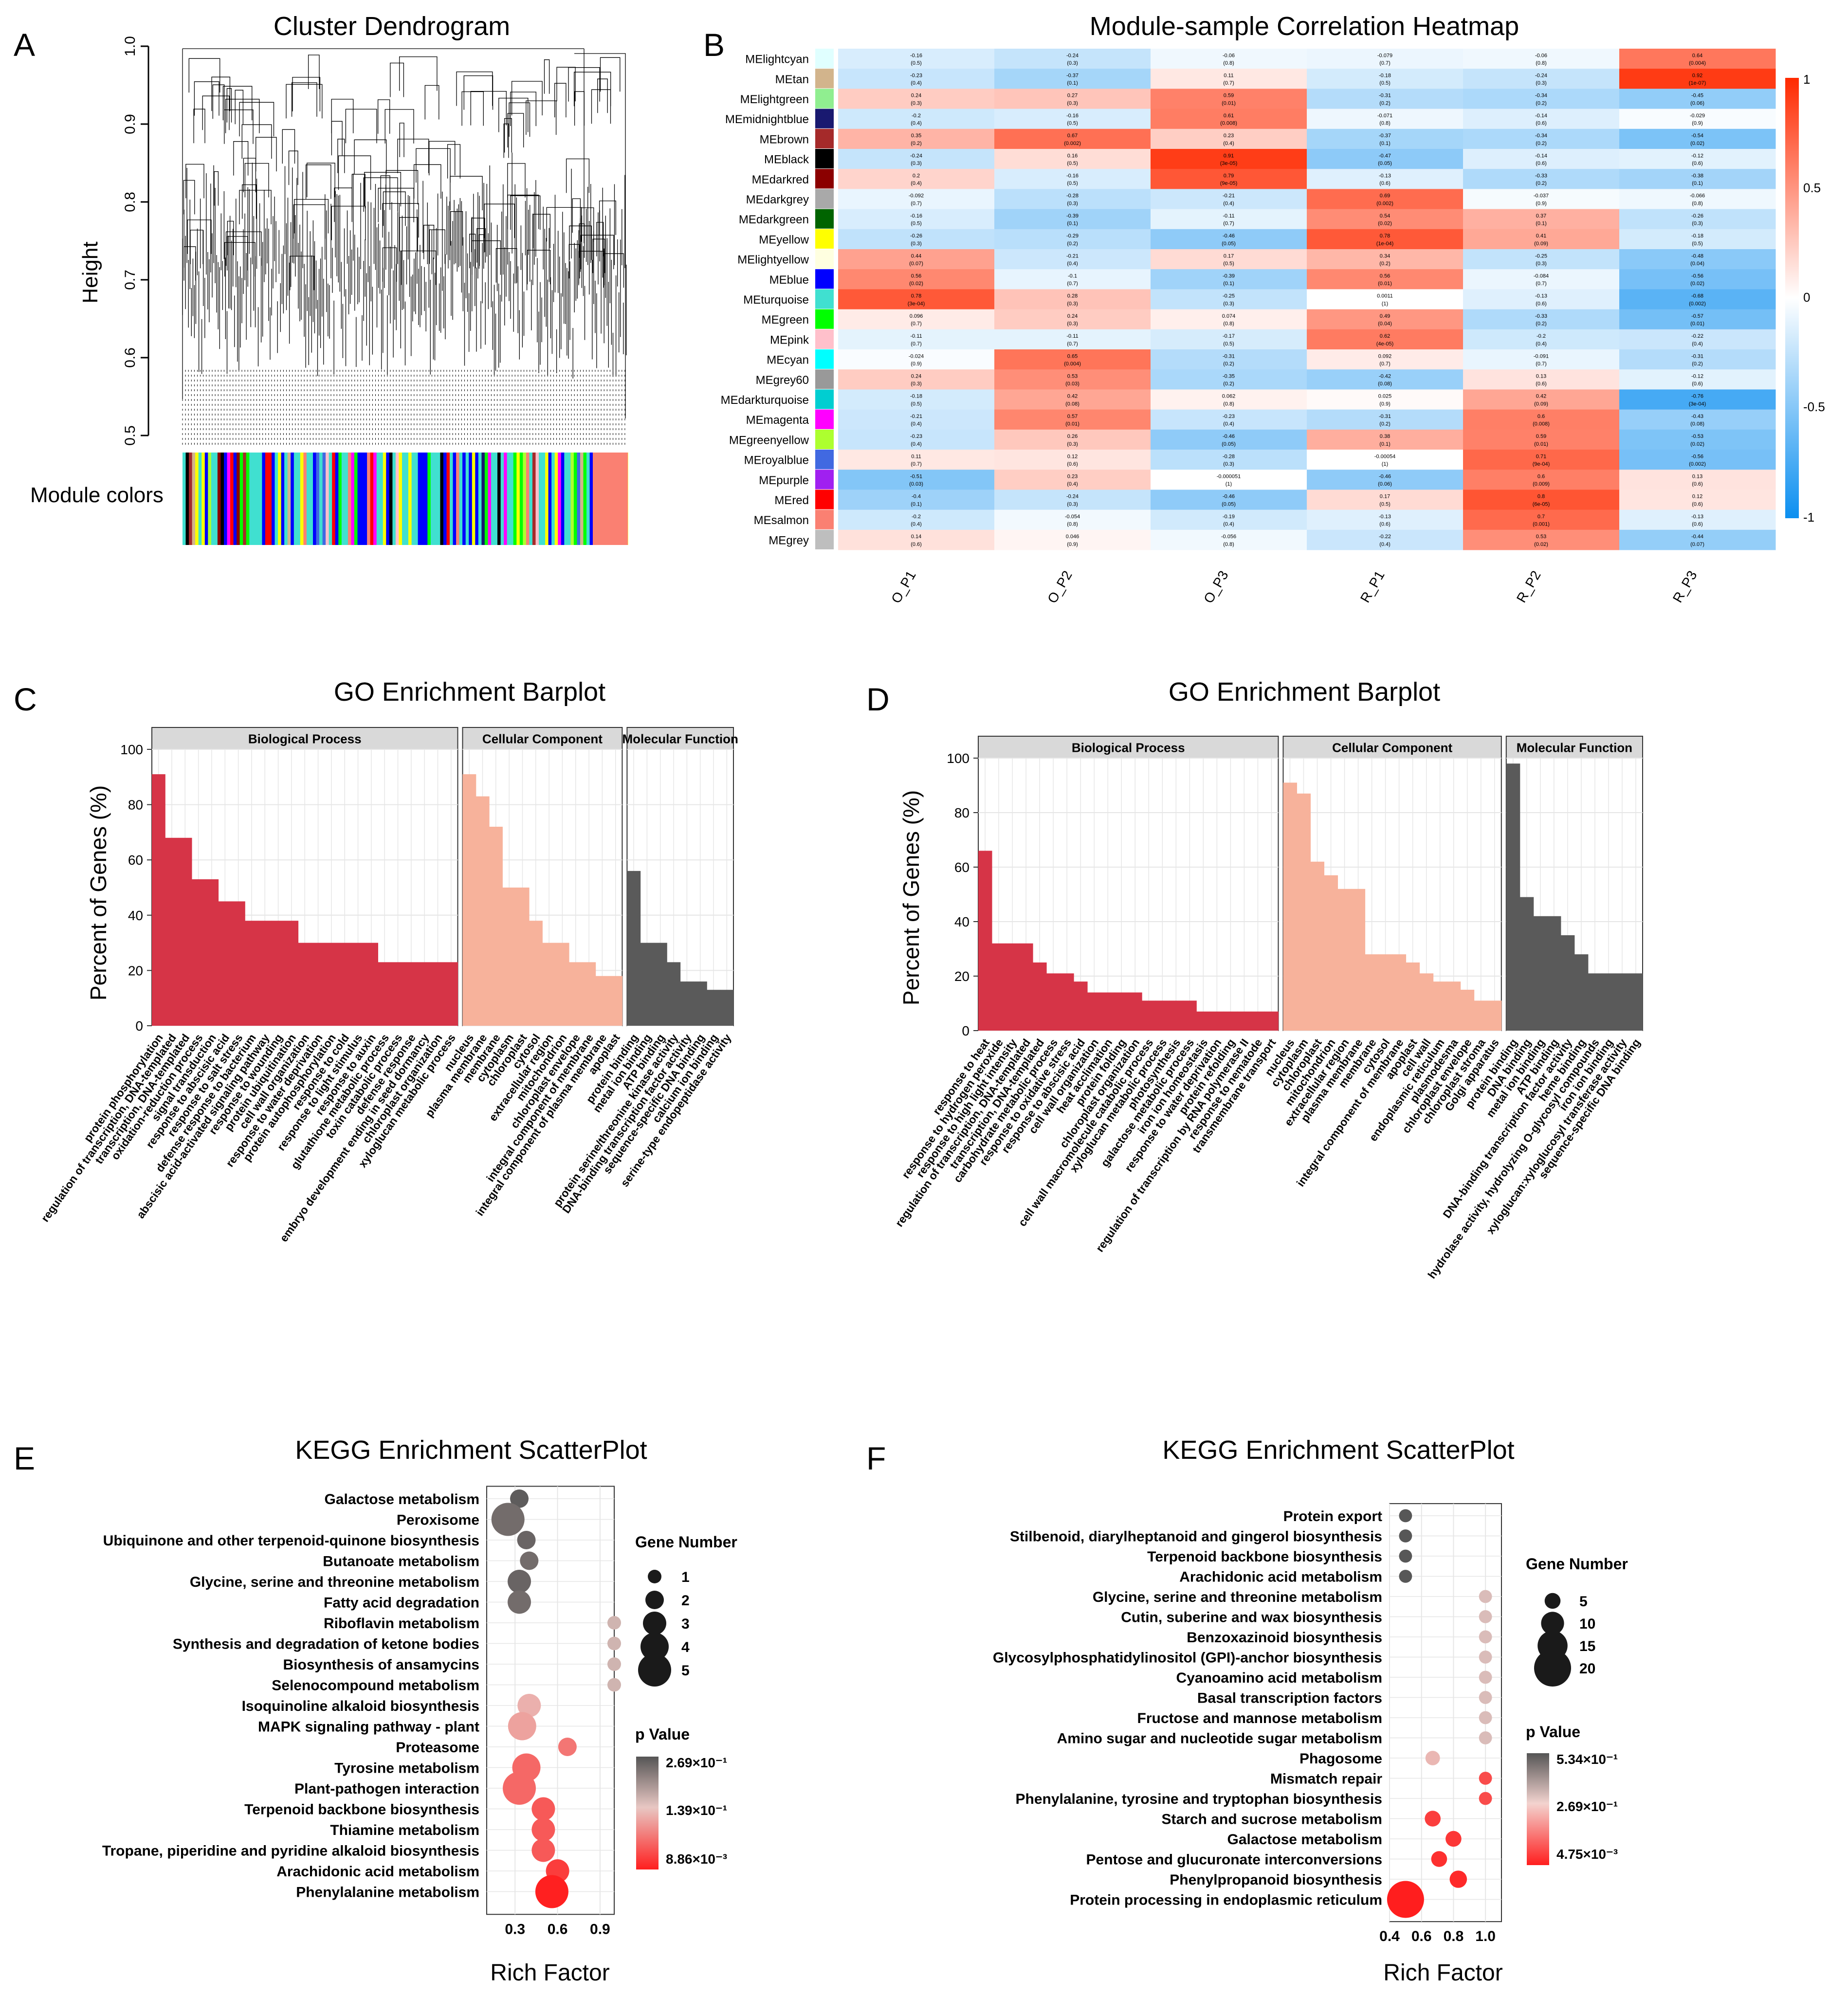 The height and width of the screenshot is (1996, 1848). Describe the element at coordinates (769, 441) in the screenshot. I see `heatmap-row-label: MEgreenyellow` at that location.